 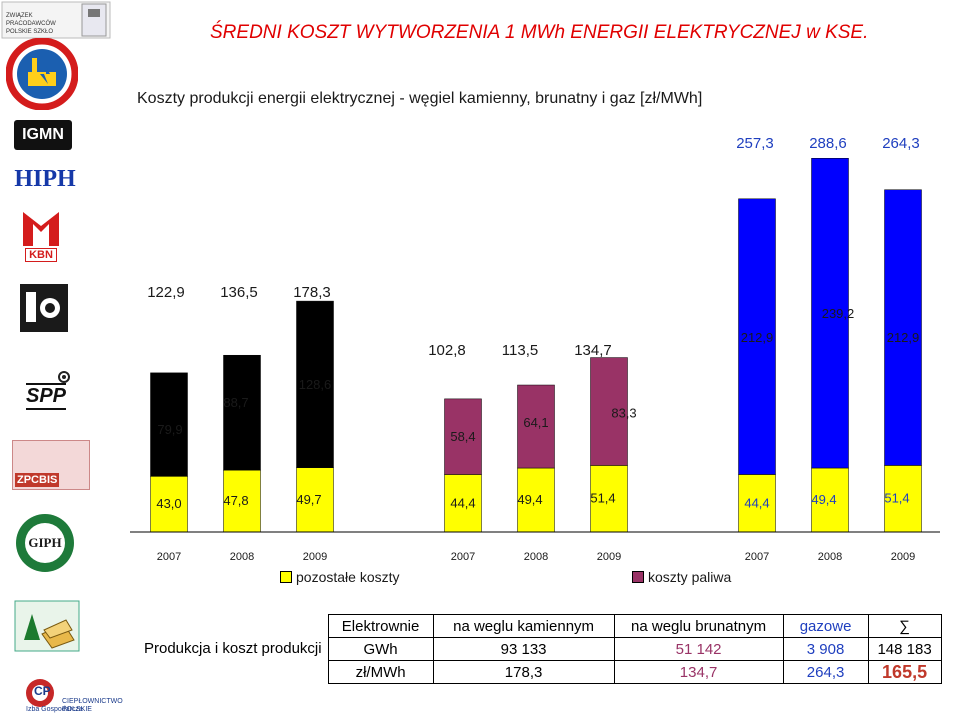 I want to click on machine-logo, so click(x=44, y=308).